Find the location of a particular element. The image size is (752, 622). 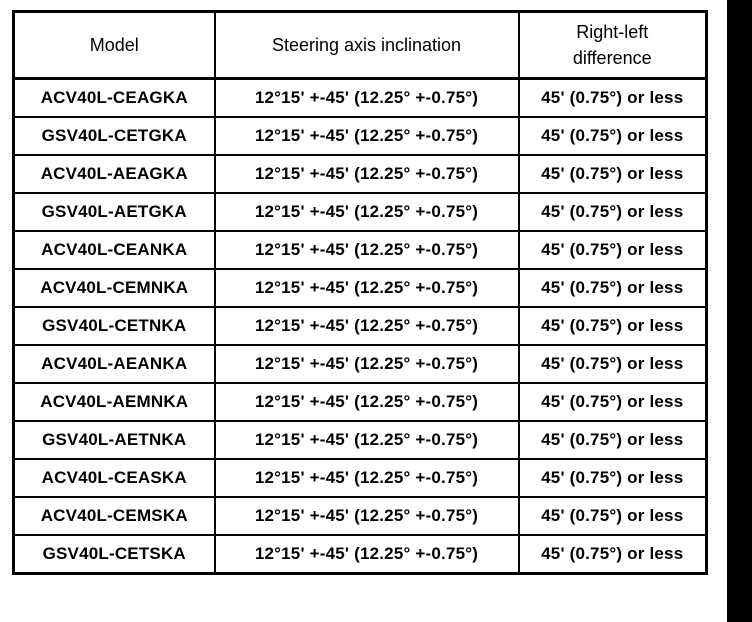

model-cell: ACV40L-CEANKA is located at coordinates (114, 250).